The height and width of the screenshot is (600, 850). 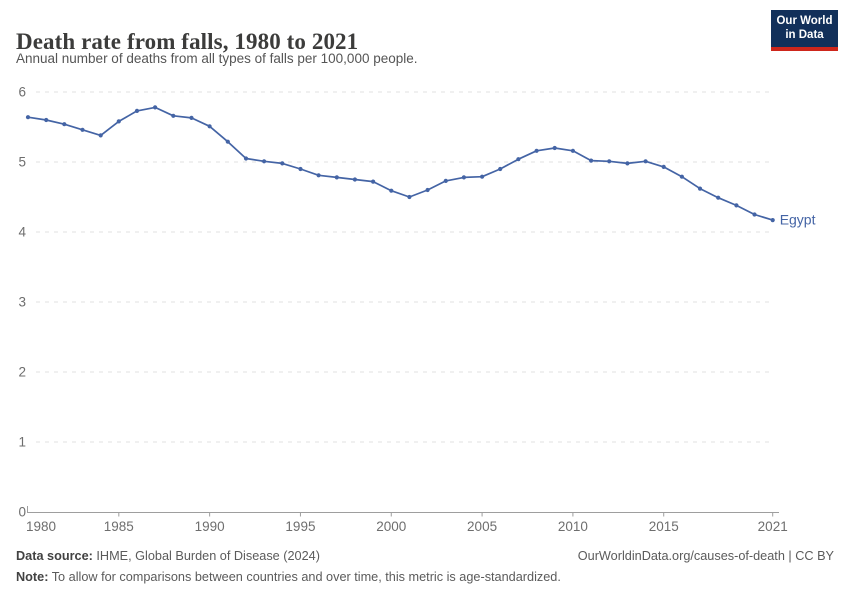 What do you see at coordinates (22, 92) in the screenshot?
I see `y-tick-label: 6` at bounding box center [22, 92].